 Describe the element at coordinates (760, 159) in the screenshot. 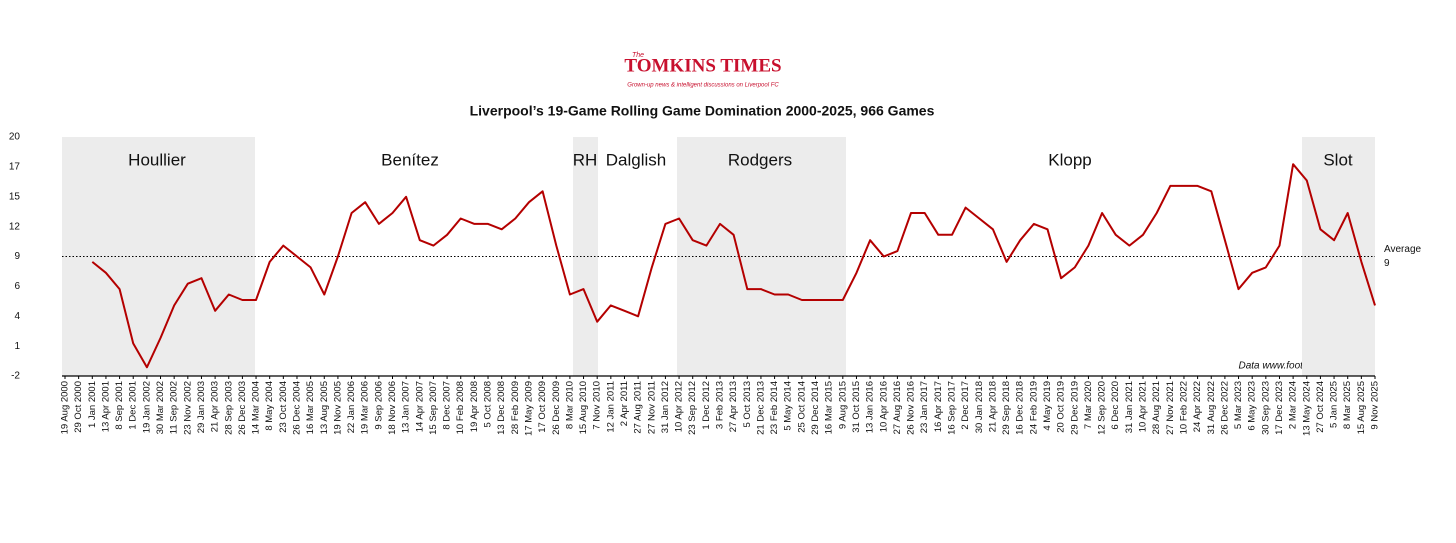

I see `manager-label: Rodgers` at that location.